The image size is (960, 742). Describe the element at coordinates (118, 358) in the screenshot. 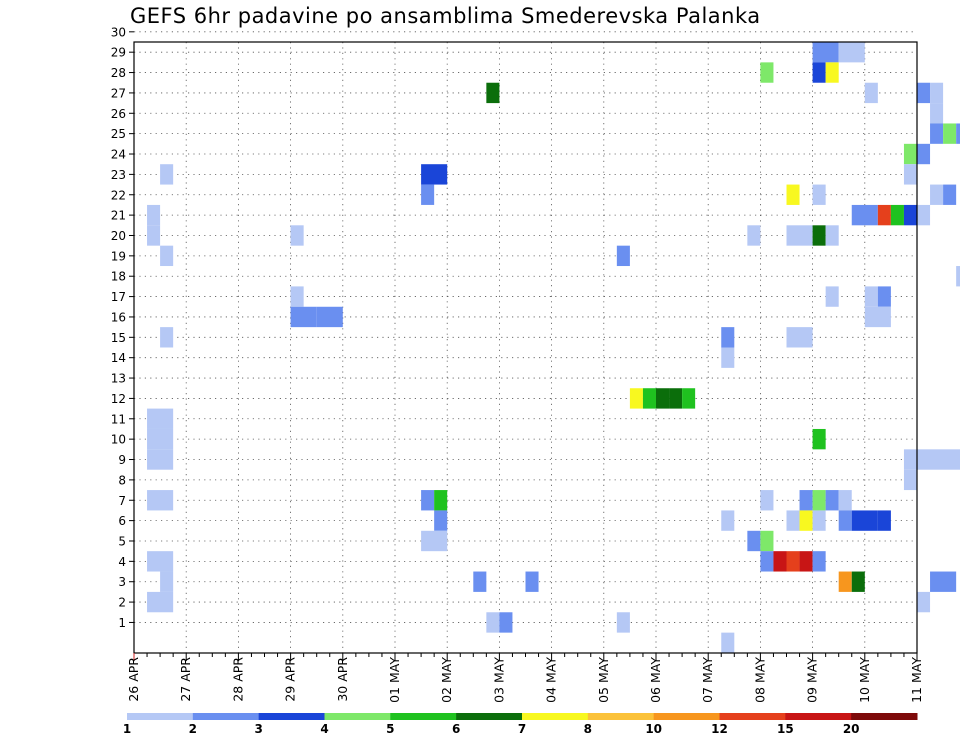

I see `y-tick-label: 14` at that location.